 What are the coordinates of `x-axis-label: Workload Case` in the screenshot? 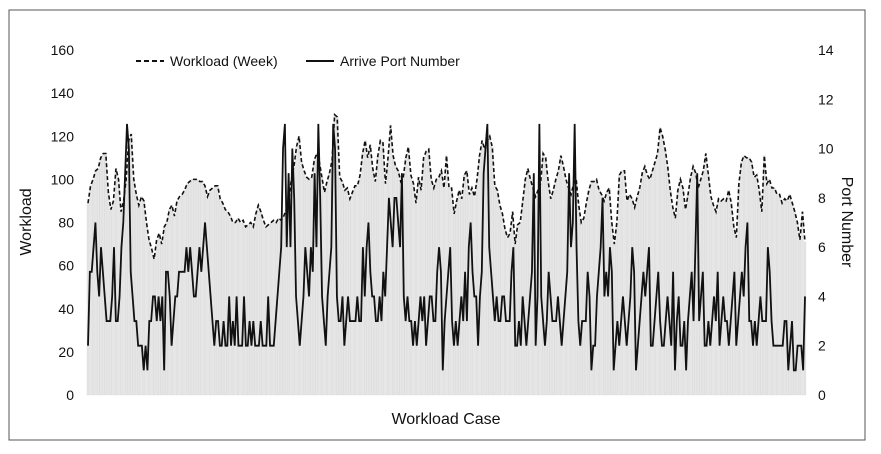 It's located at (445, 419).